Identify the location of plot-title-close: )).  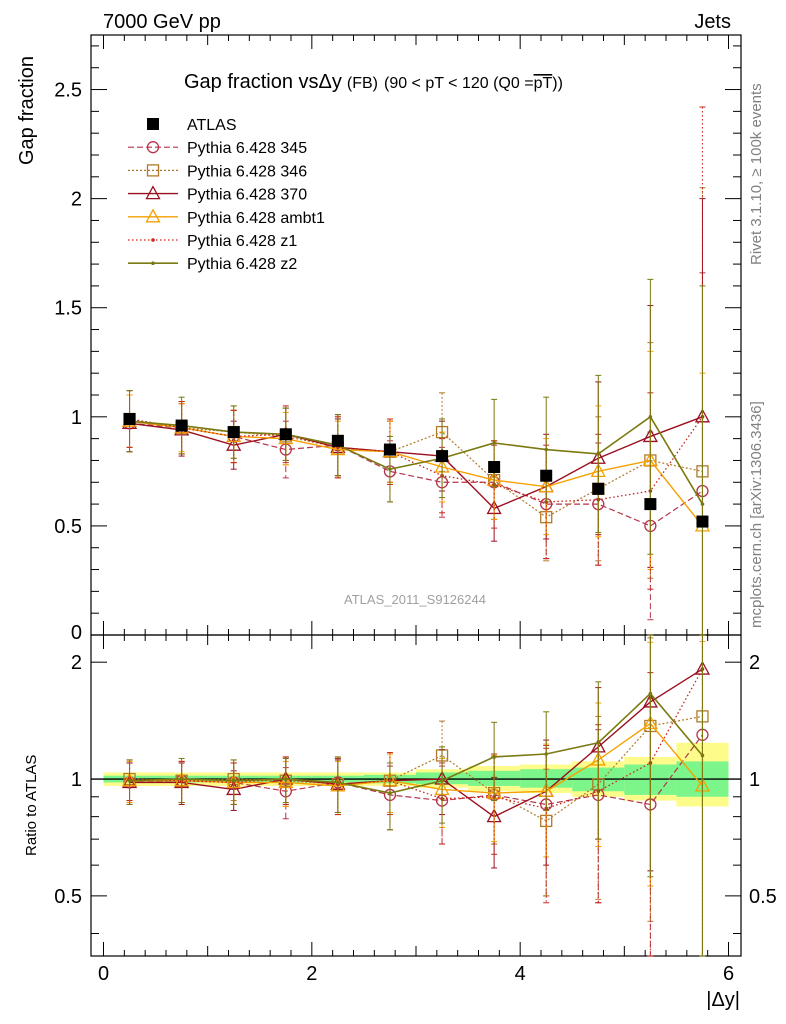
(557, 83).